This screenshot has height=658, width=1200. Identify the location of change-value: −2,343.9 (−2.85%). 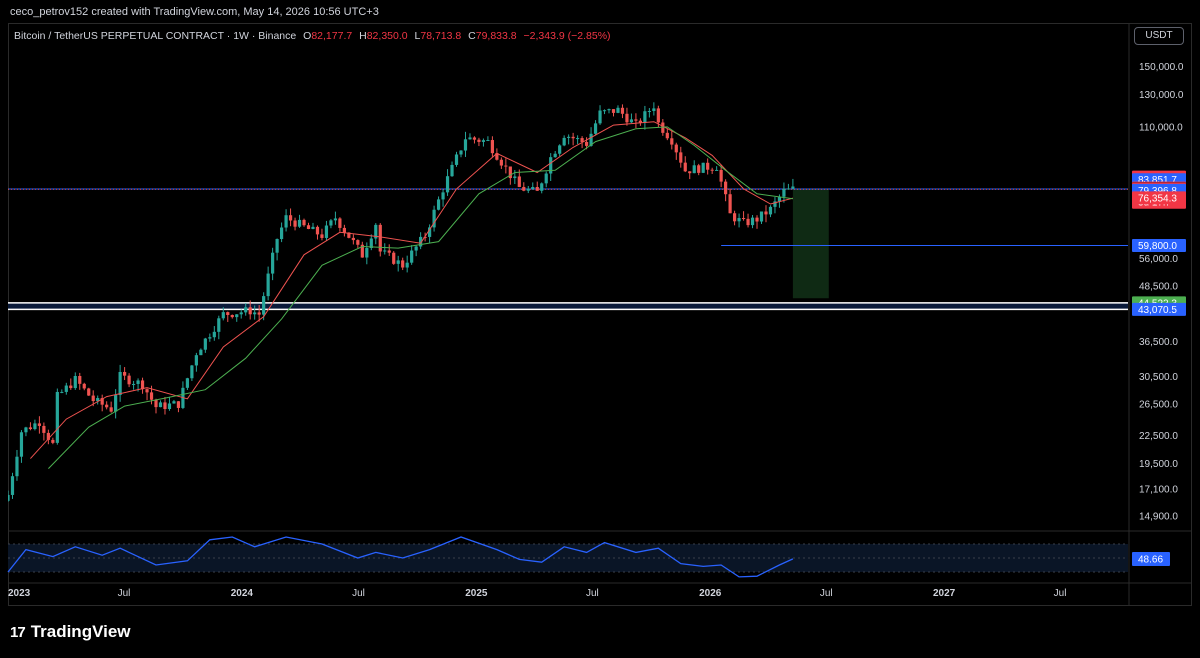
(567, 36).